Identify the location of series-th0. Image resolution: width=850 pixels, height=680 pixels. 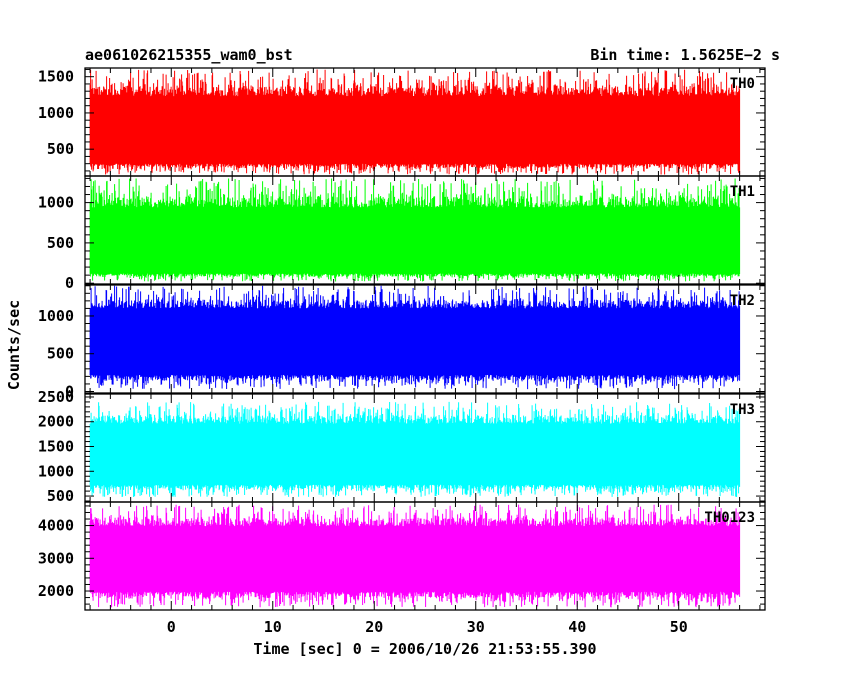
(415, 122).